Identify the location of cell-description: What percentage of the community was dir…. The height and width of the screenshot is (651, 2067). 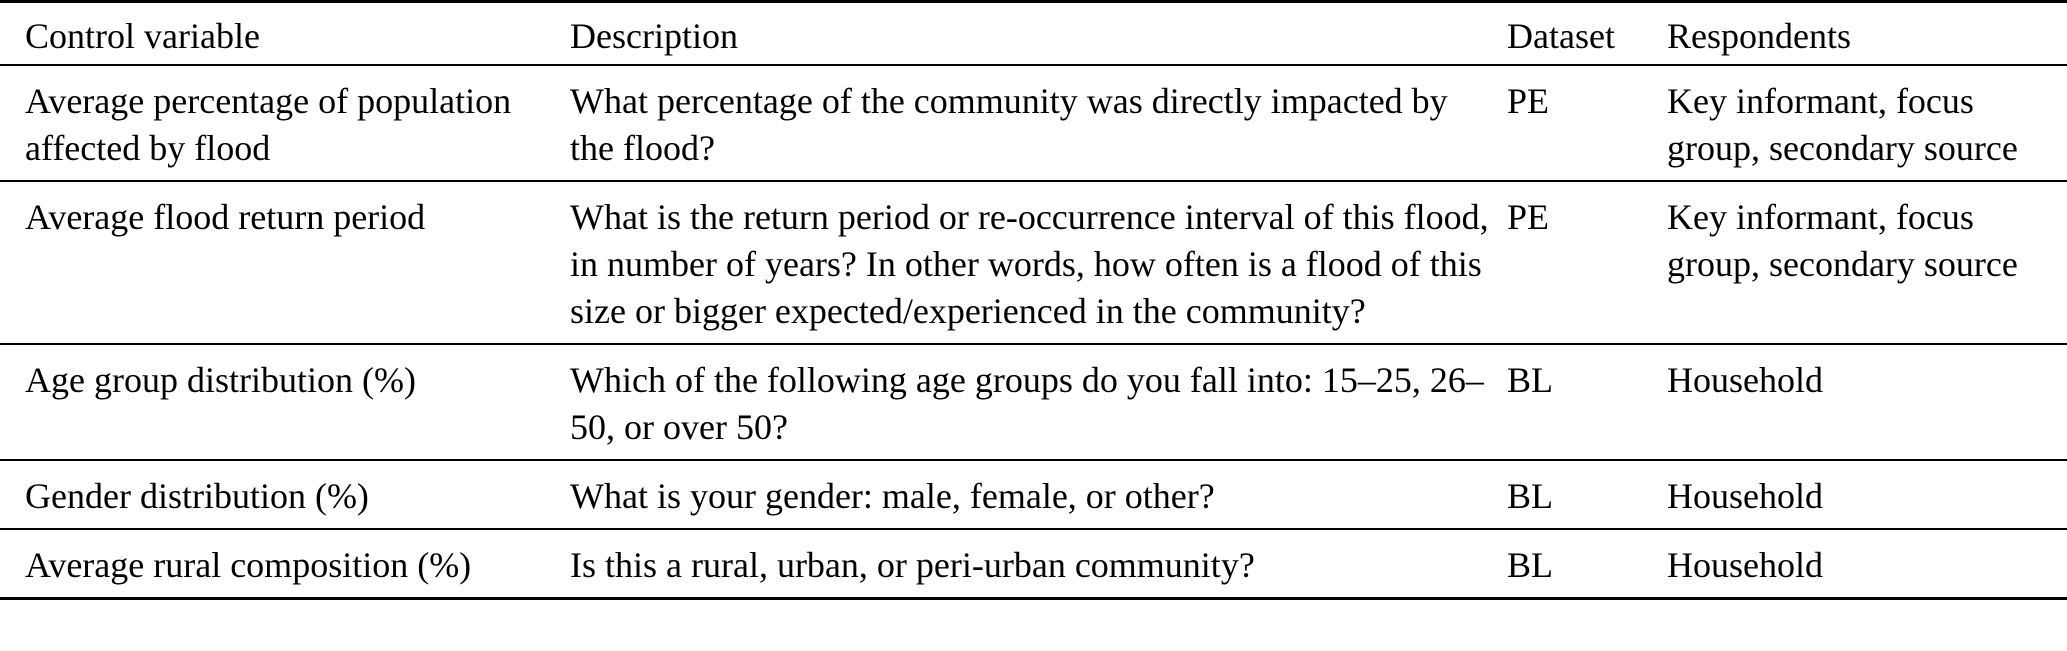
(1009, 124).